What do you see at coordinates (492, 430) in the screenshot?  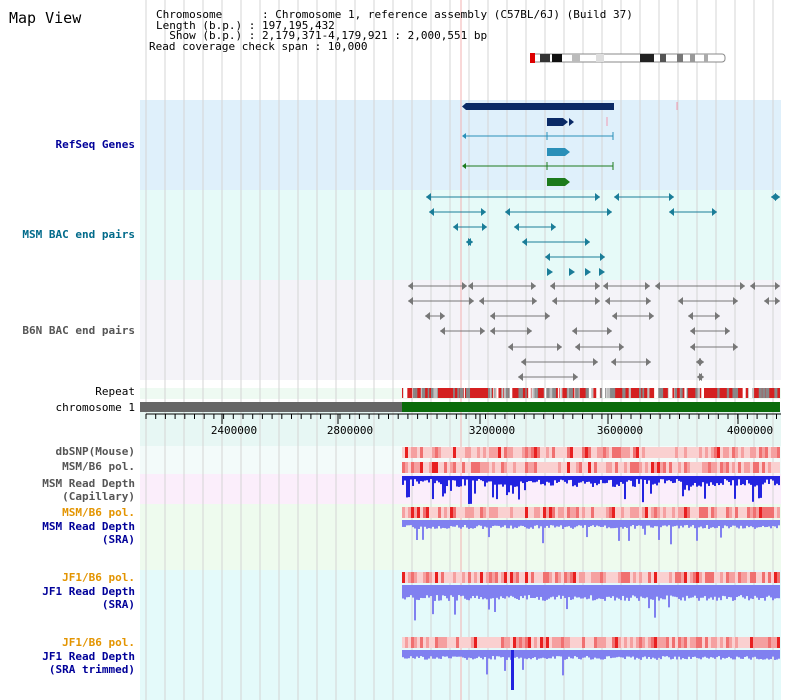 I see `axis-tick-label: 3200000` at bounding box center [492, 430].